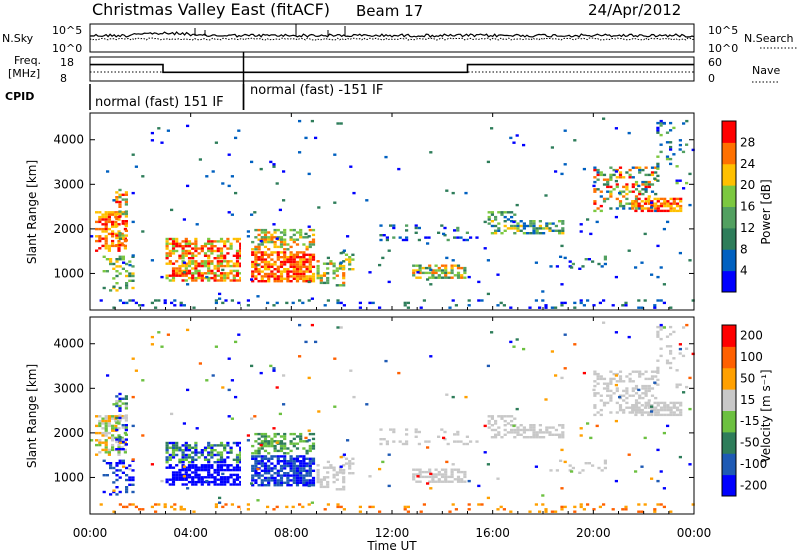  What do you see at coordinates (27, 60) in the screenshot?
I see `freq-left-label-1: Freq.` at bounding box center [27, 60].